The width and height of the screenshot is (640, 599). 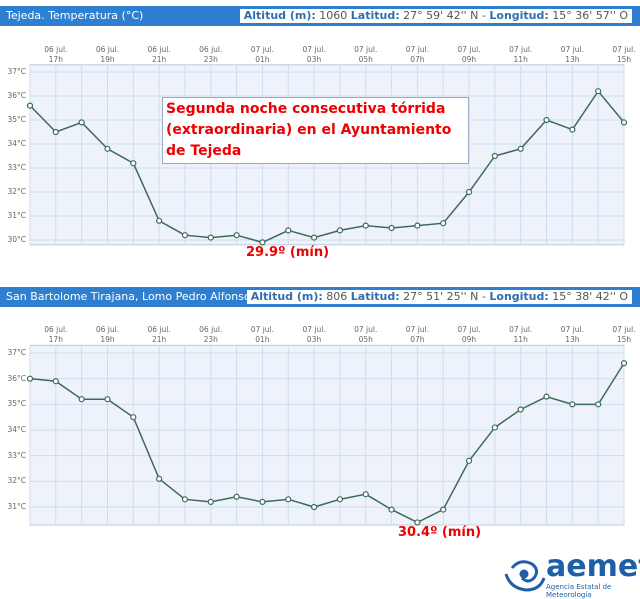 What do you see at coordinates (590, 296) in the screenshot?
I see `info-value: 15° 38' 42'' O` at bounding box center [590, 296].